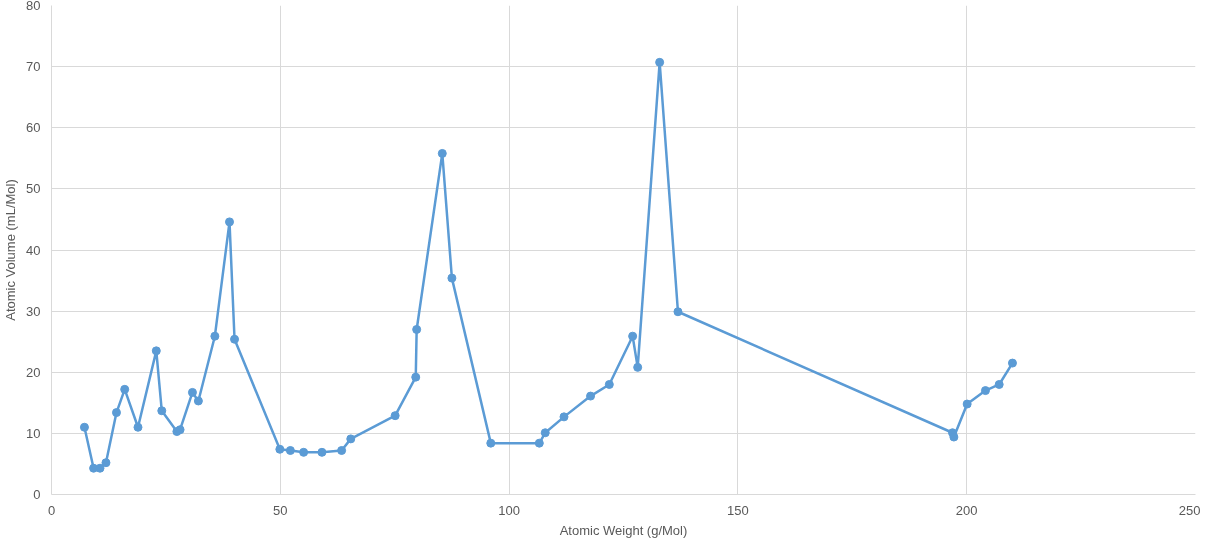  Describe the element at coordinates (33, 372) in the screenshot. I see `y-tick-label: 20` at that location.